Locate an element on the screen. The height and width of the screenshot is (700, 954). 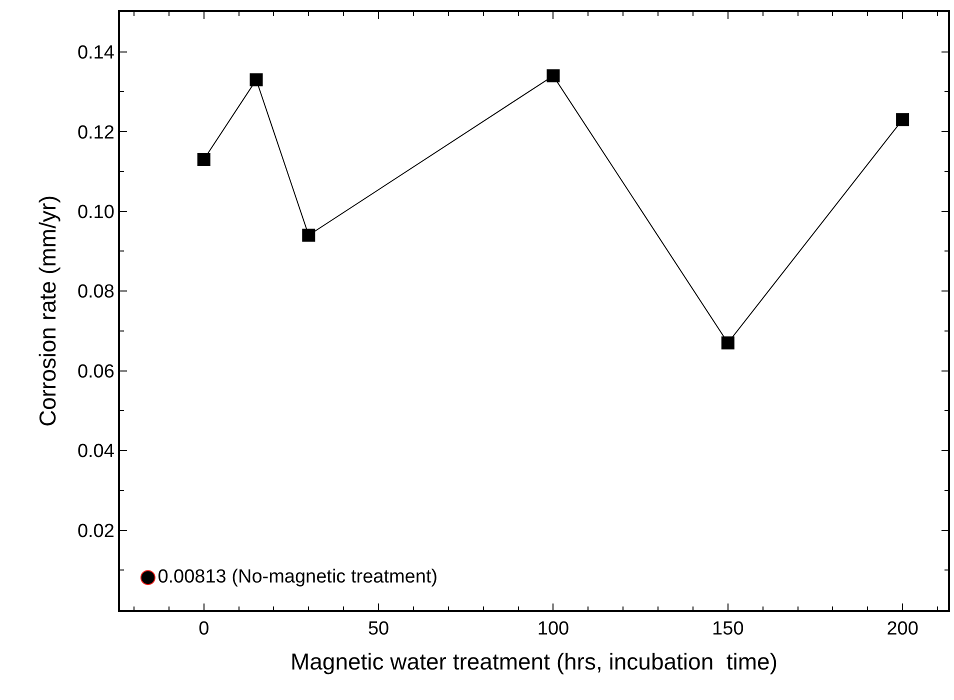
x-tick-label: 50 is located at coordinates (379, 629).